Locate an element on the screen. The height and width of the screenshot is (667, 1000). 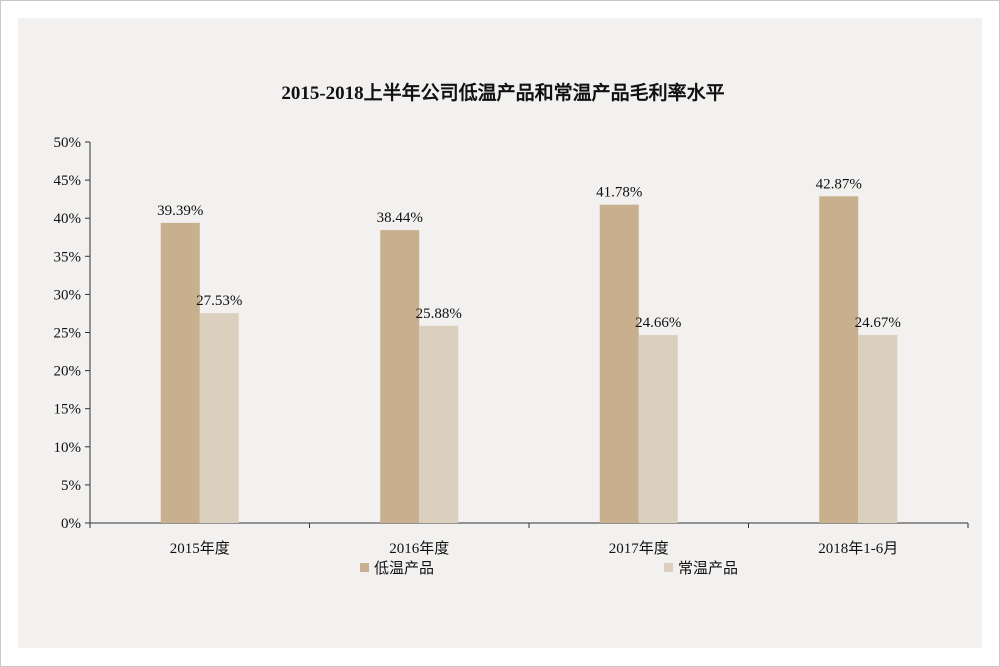
x-category-label: 2018年1-6月 is located at coordinates (858, 548).